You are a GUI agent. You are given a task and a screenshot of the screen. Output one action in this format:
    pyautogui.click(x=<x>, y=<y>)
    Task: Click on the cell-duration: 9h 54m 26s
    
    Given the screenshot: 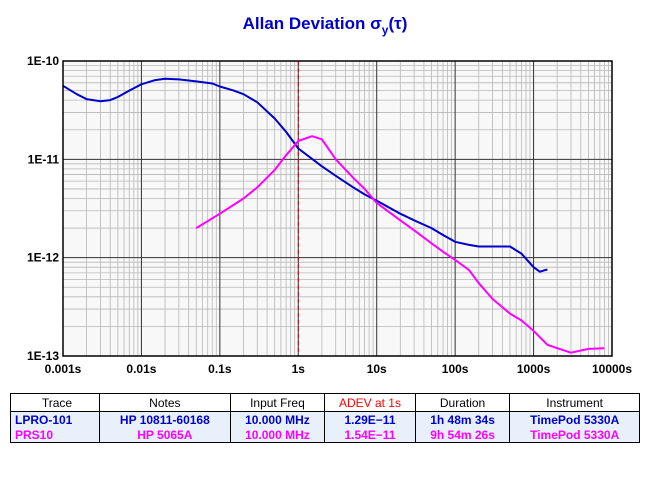 What is the action you would take?
    pyautogui.click(x=462, y=435)
    